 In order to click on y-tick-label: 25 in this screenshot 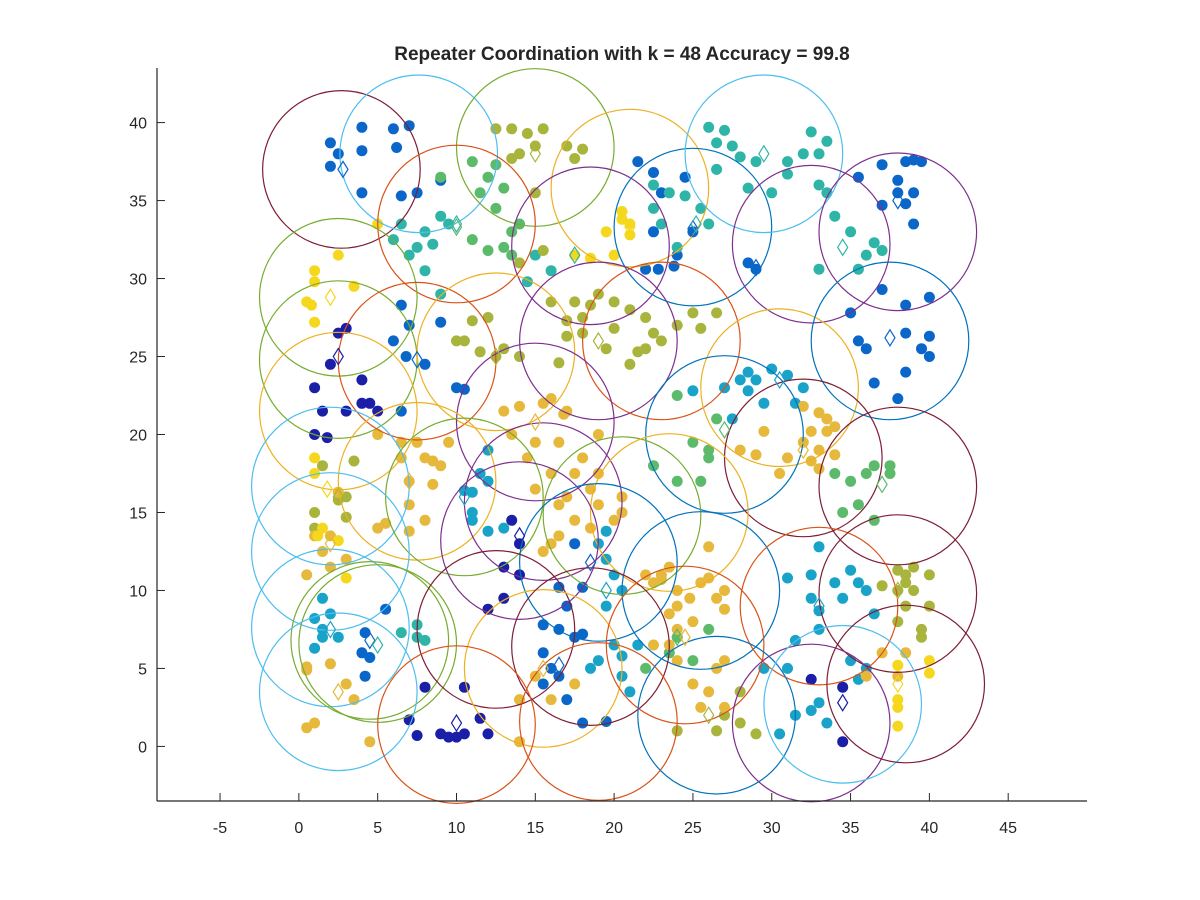, I will do `click(138, 358)`.